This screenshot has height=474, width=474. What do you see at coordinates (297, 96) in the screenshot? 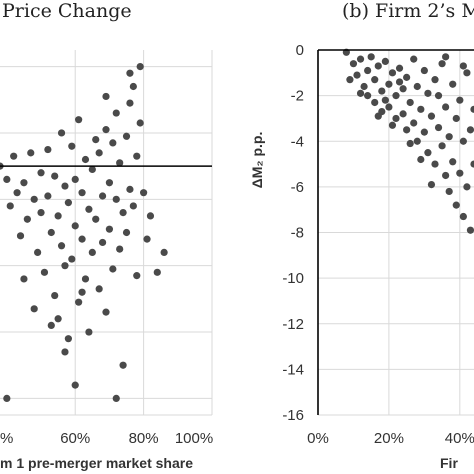
I see `panel-b-y-tick: -2` at bounding box center [297, 96].